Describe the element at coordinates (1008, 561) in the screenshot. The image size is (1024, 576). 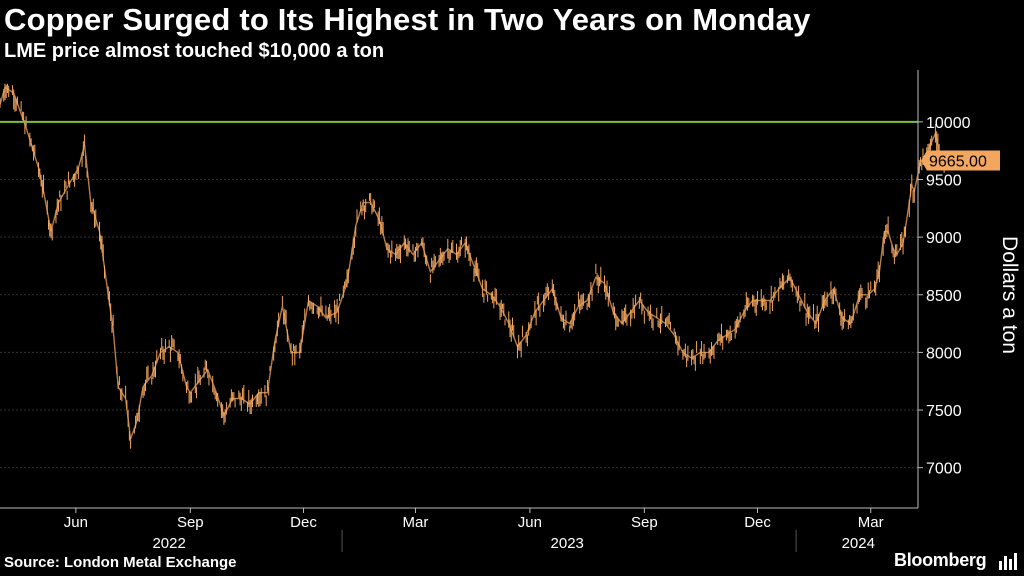
I see `bloomberg-terminal-icon` at that location.